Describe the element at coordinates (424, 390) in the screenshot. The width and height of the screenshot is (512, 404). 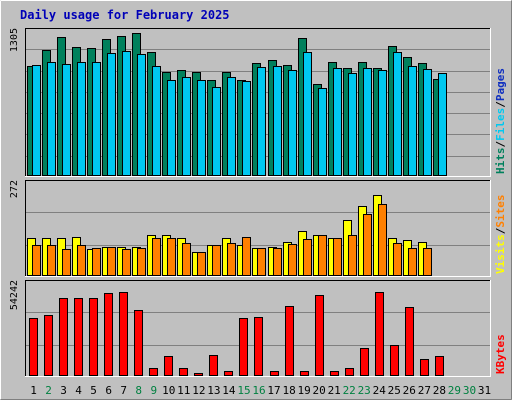
I see `day-label-27: 27` at that location.